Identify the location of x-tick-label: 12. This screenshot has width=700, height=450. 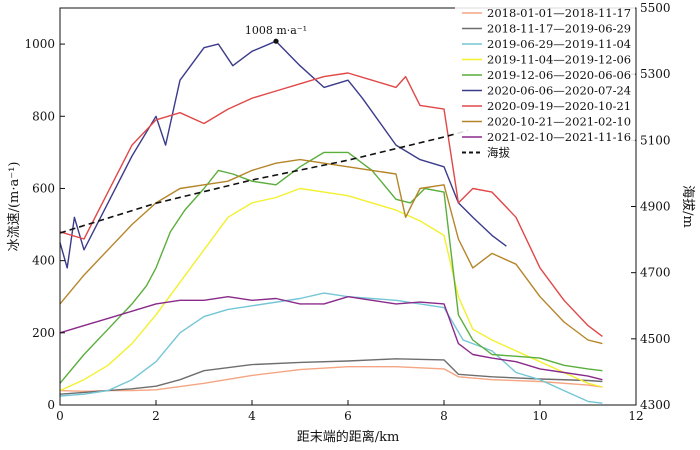
(635, 416).